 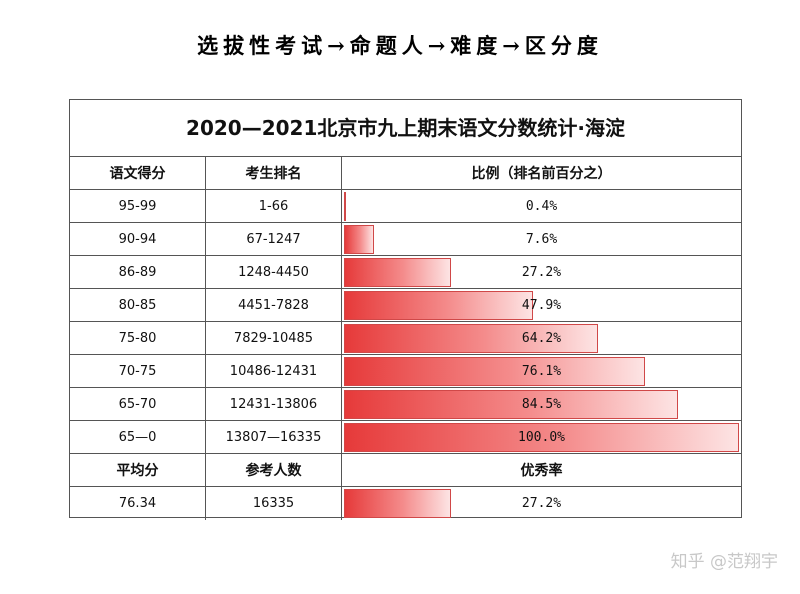 I want to click on header-score: 语文得分, so click(x=138, y=173).